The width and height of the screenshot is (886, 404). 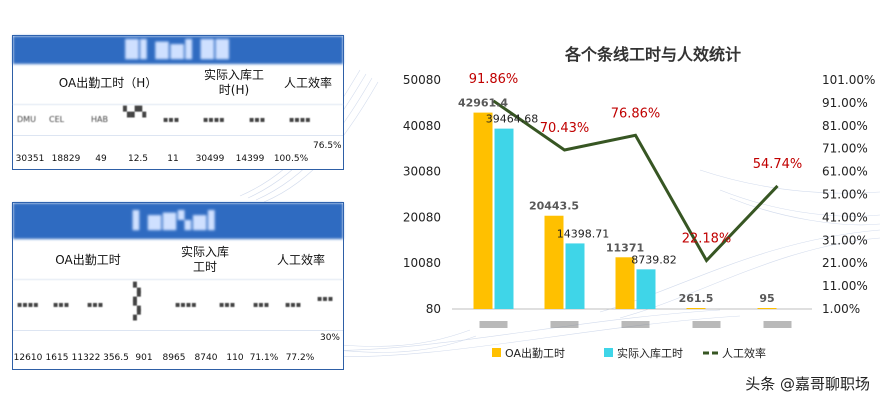 What do you see at coordinates (845, 286) in the screenshot?
I see `y2-tick-label: 11.00%` at bounding box center [845, 286].